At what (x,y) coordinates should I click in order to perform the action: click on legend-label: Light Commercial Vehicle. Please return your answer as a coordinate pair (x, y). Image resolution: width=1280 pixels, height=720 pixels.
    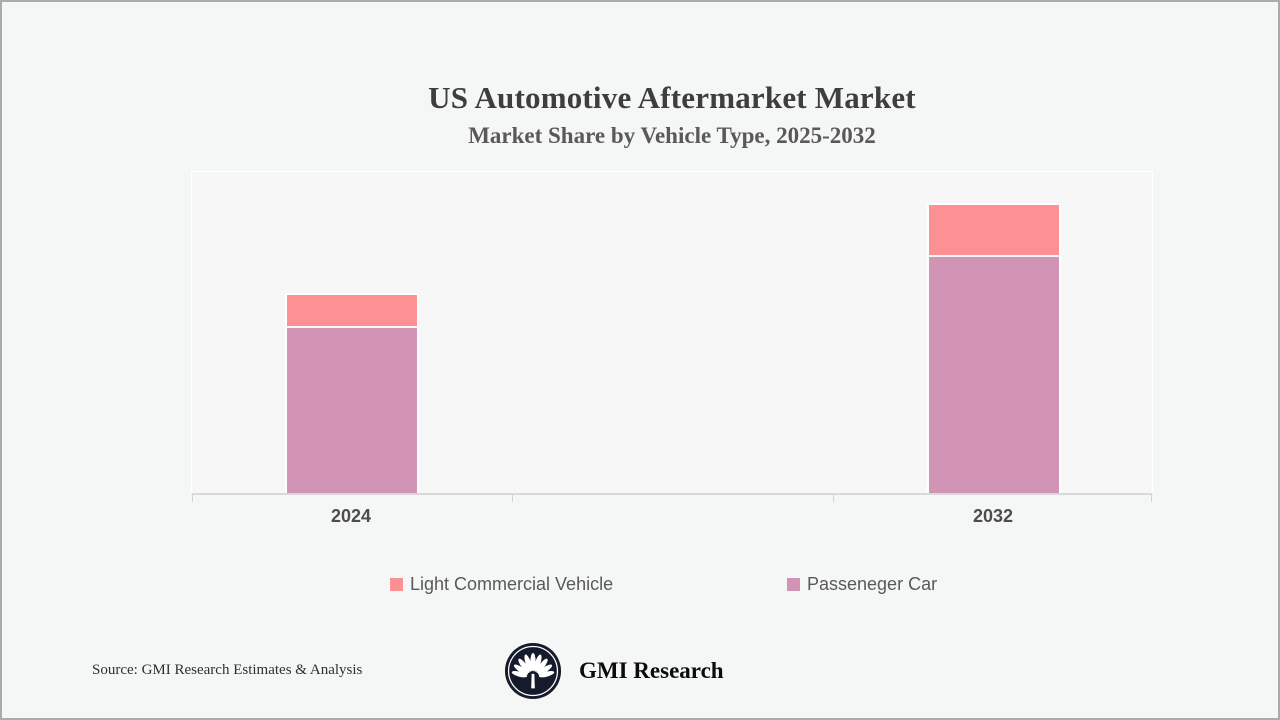
    Looking at the image, I should click on (512, 584).